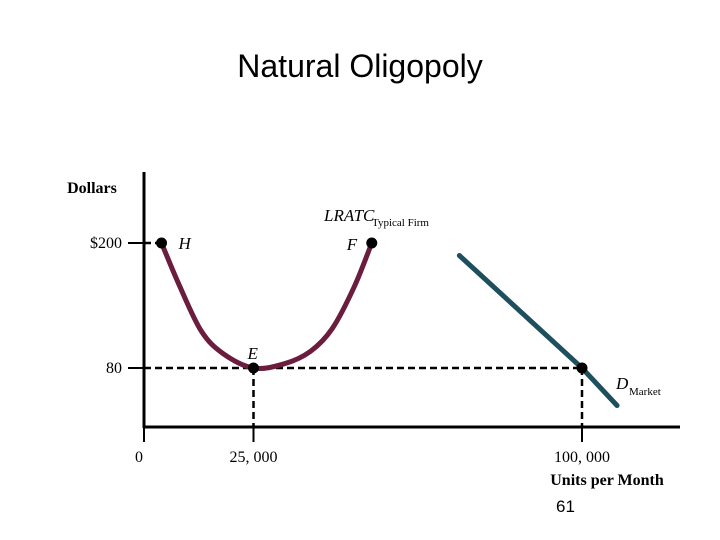 The width and height of the screenshot is (720, 540). I want to click on lratc-label: LRATC, so click(349, 215).